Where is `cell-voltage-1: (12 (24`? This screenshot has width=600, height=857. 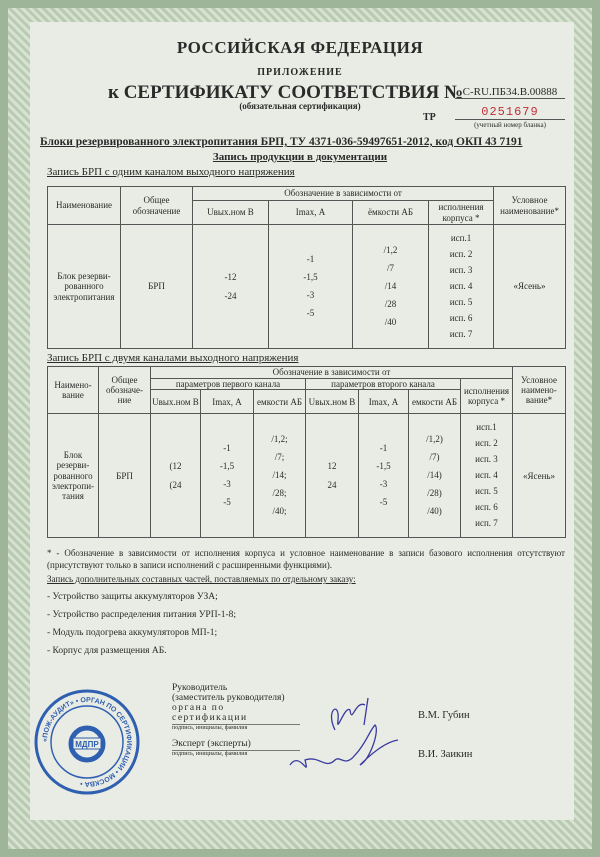 cell-voltage-1: (12 (24 is located at coordinates (175, 476).